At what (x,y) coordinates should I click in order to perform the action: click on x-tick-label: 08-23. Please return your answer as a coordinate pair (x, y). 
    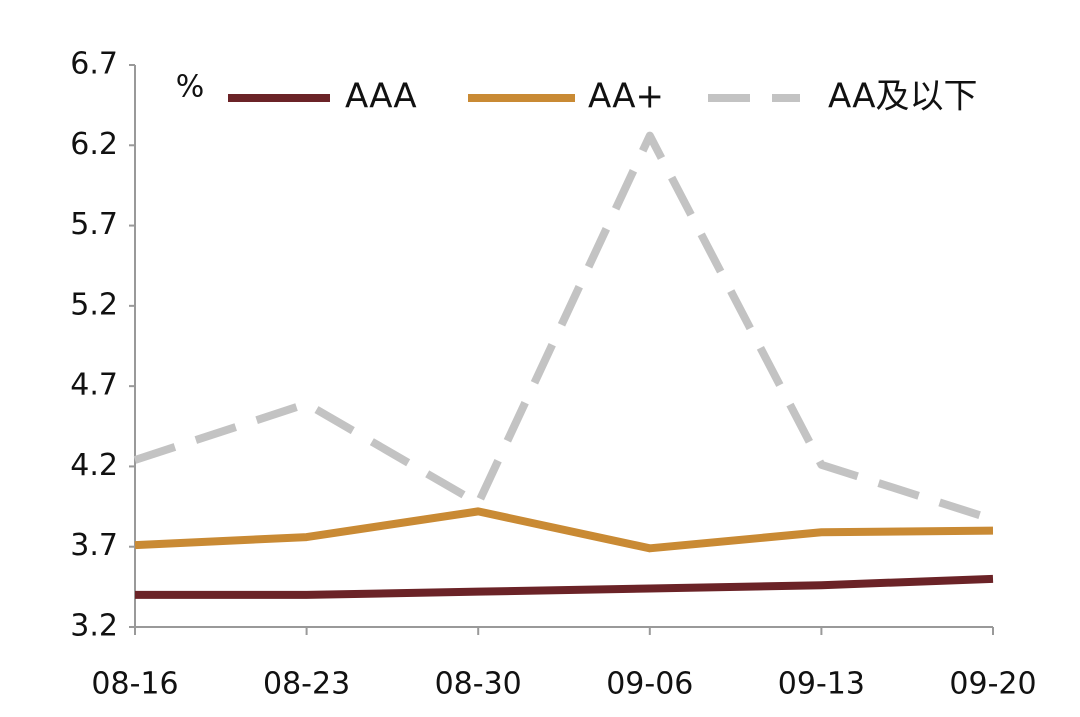
    Looking at the image, I should click on (306, 684).